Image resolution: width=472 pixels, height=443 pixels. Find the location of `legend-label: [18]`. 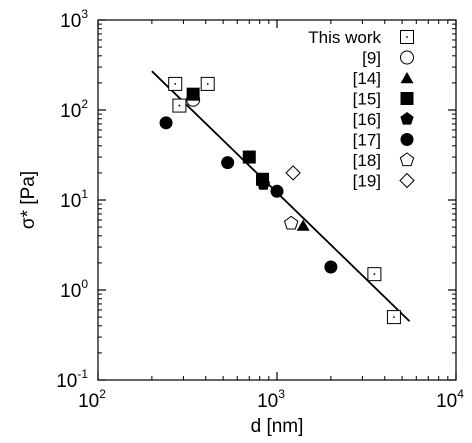

legend-label: [18] is located at coordinates (367, 160).